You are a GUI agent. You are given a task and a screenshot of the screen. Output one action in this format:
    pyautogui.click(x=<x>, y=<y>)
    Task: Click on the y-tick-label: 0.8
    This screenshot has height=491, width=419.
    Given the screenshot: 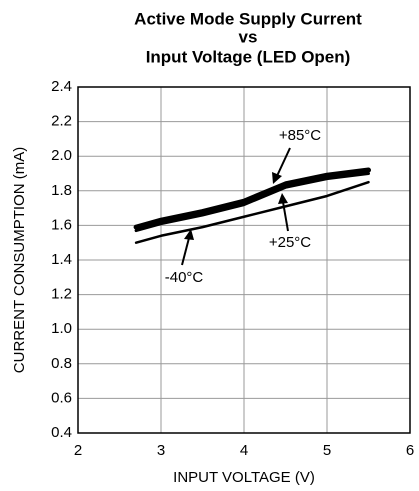 What is the action you would take?
    pyautogui.click(x=61, y=363)
    